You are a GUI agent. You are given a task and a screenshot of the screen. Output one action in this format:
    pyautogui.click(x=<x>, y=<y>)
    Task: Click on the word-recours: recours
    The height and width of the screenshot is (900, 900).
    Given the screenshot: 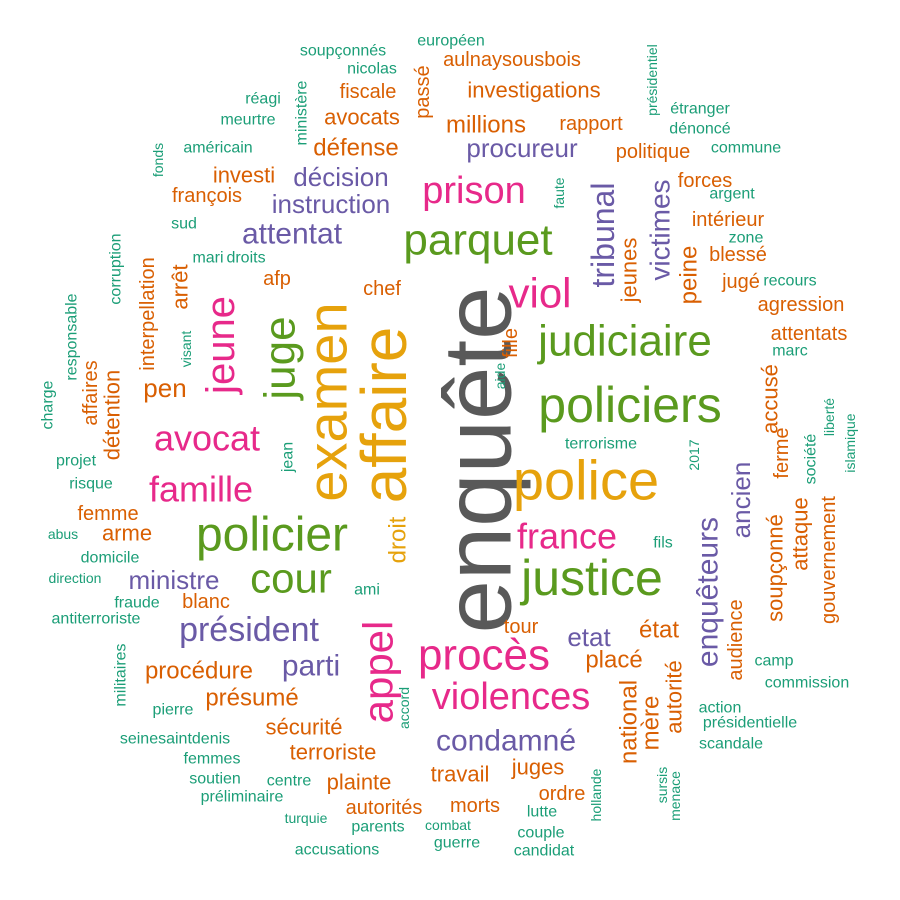 What is the action you would take?
    pyautogui.click(x=789, y=281)
    